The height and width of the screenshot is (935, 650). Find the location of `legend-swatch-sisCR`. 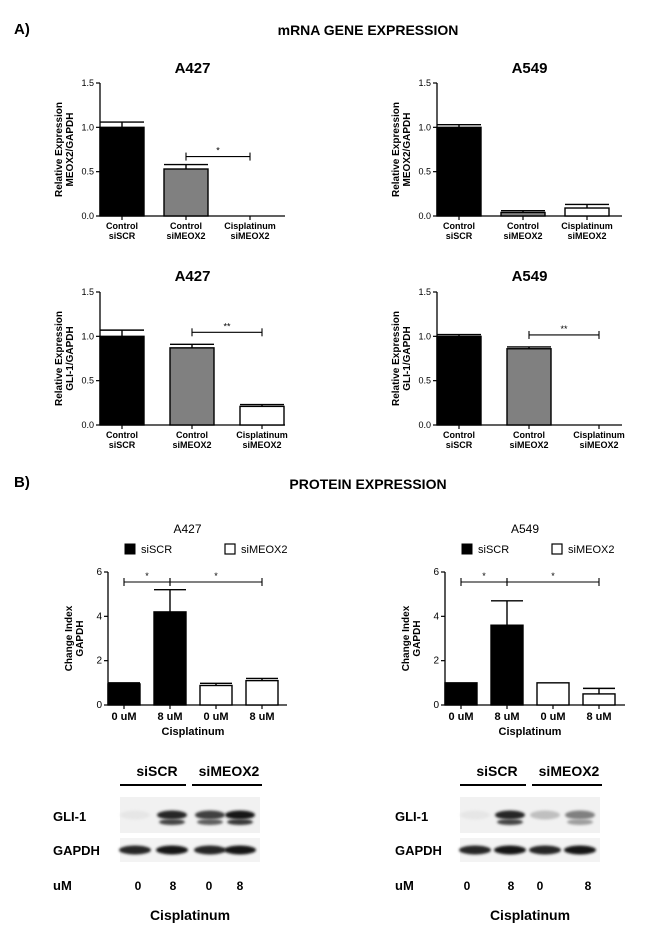

legend-swatch-sisCR is located at coordinates (467, 549).